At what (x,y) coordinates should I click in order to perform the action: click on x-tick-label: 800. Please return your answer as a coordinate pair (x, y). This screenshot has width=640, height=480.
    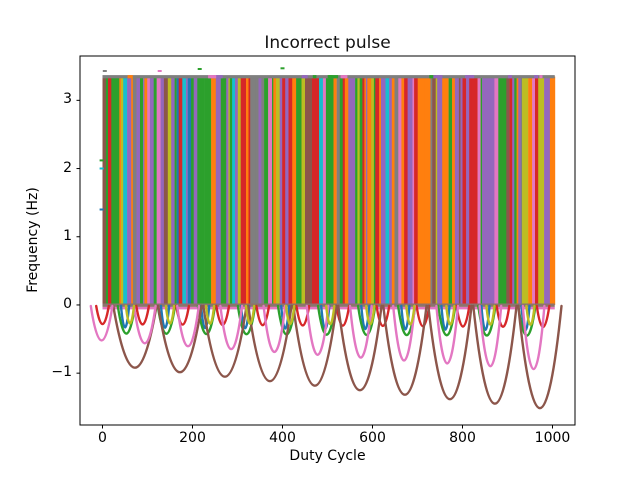
    Looking at the image, I should click on (462, 438).